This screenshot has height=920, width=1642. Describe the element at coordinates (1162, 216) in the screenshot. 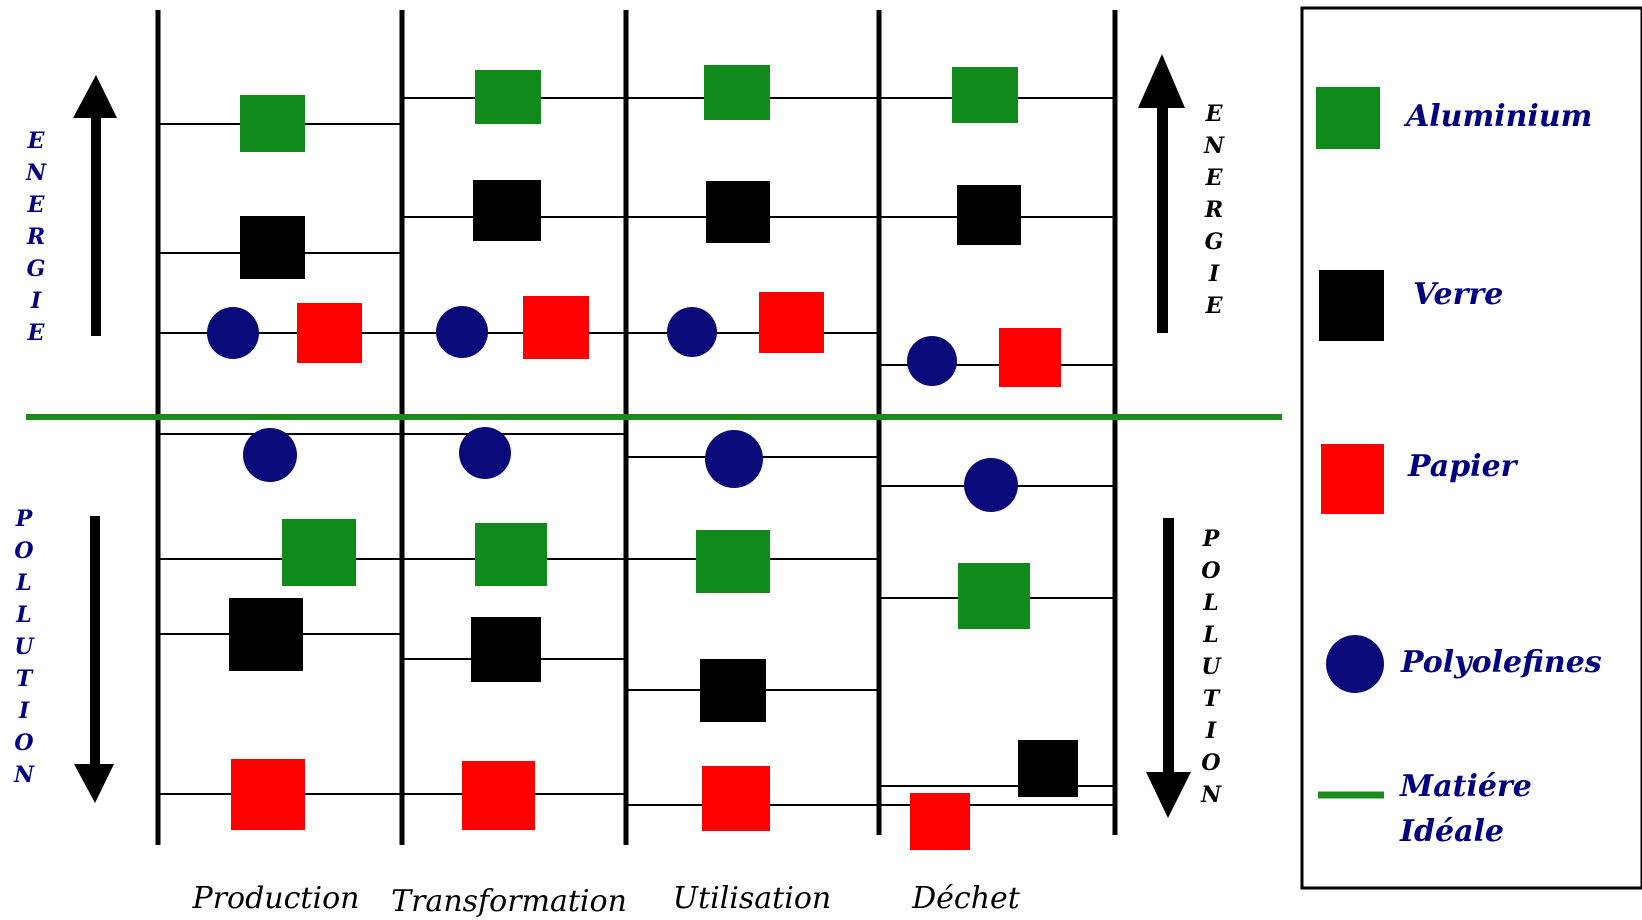

I see `energie-arrow-right-shaft` at that location.